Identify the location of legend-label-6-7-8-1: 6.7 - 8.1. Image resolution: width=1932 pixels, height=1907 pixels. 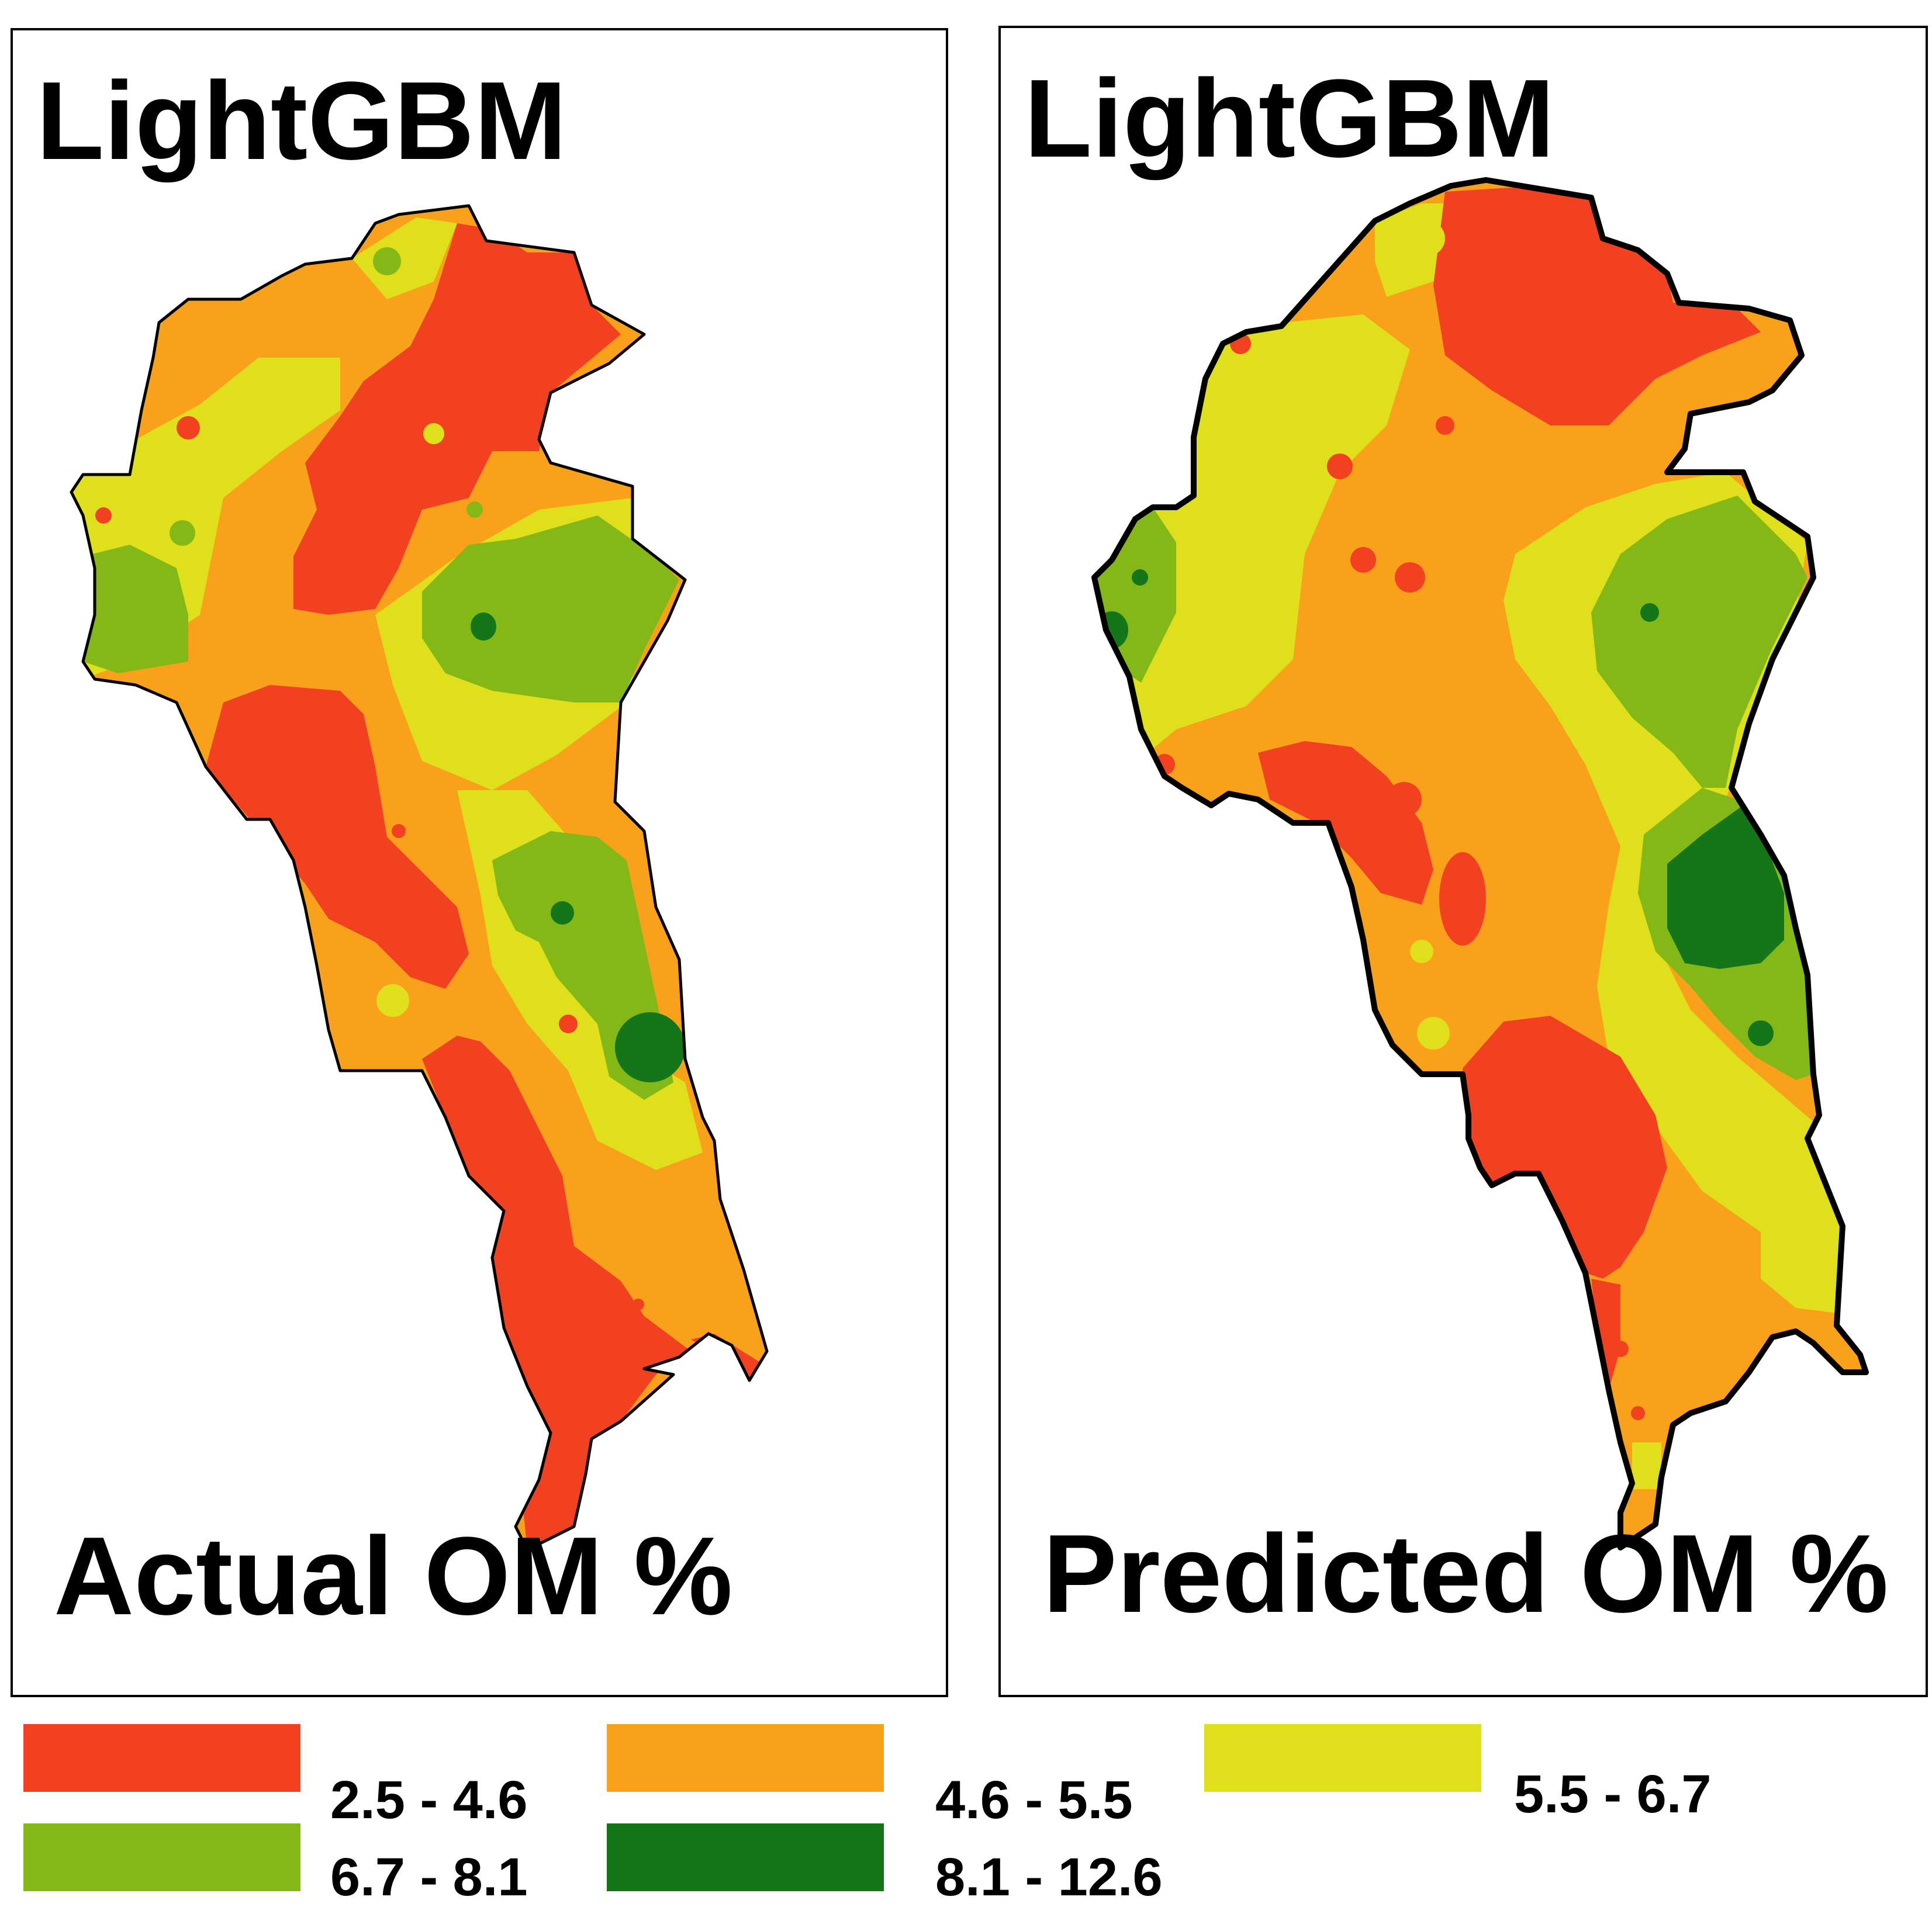
(429, 1877).